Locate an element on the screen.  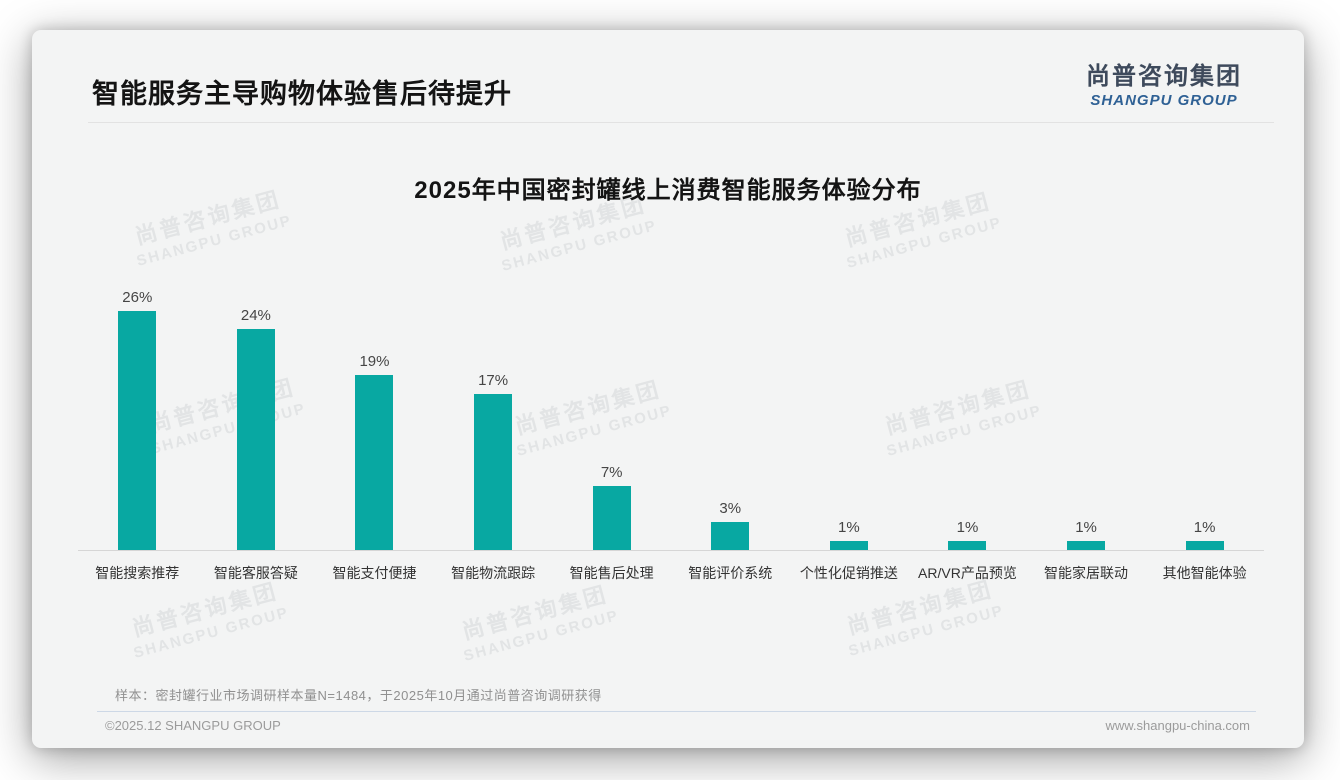
bar-group: 7% is located at coordinates (611, 507).